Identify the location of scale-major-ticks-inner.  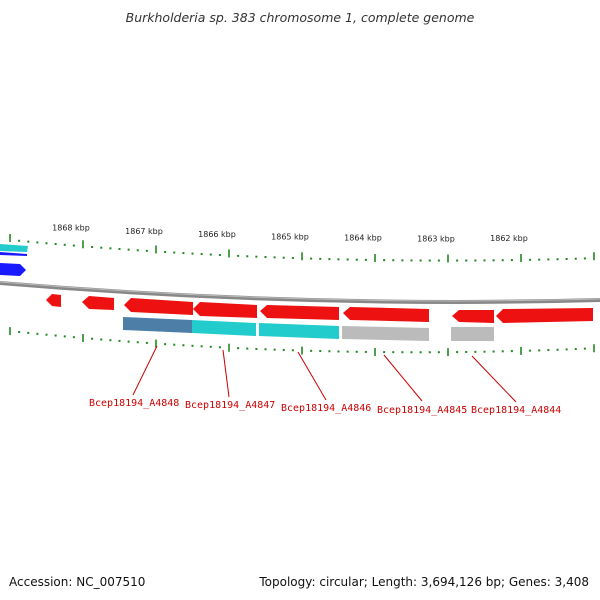
(302, 342).